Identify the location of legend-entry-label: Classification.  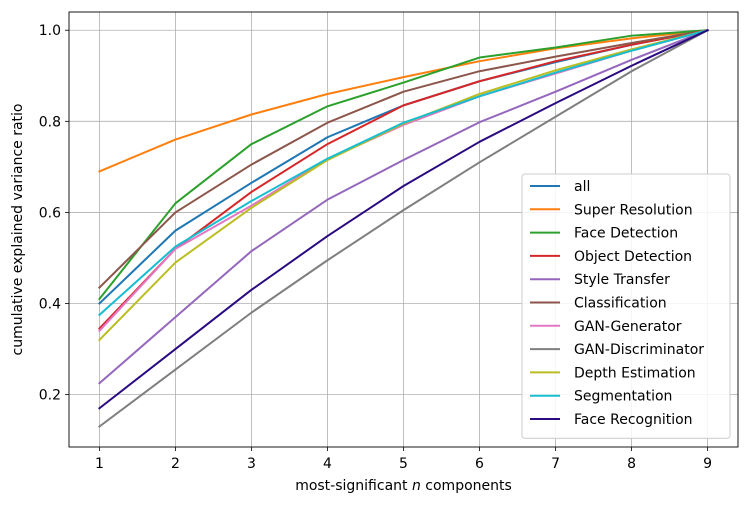
(620, 304).